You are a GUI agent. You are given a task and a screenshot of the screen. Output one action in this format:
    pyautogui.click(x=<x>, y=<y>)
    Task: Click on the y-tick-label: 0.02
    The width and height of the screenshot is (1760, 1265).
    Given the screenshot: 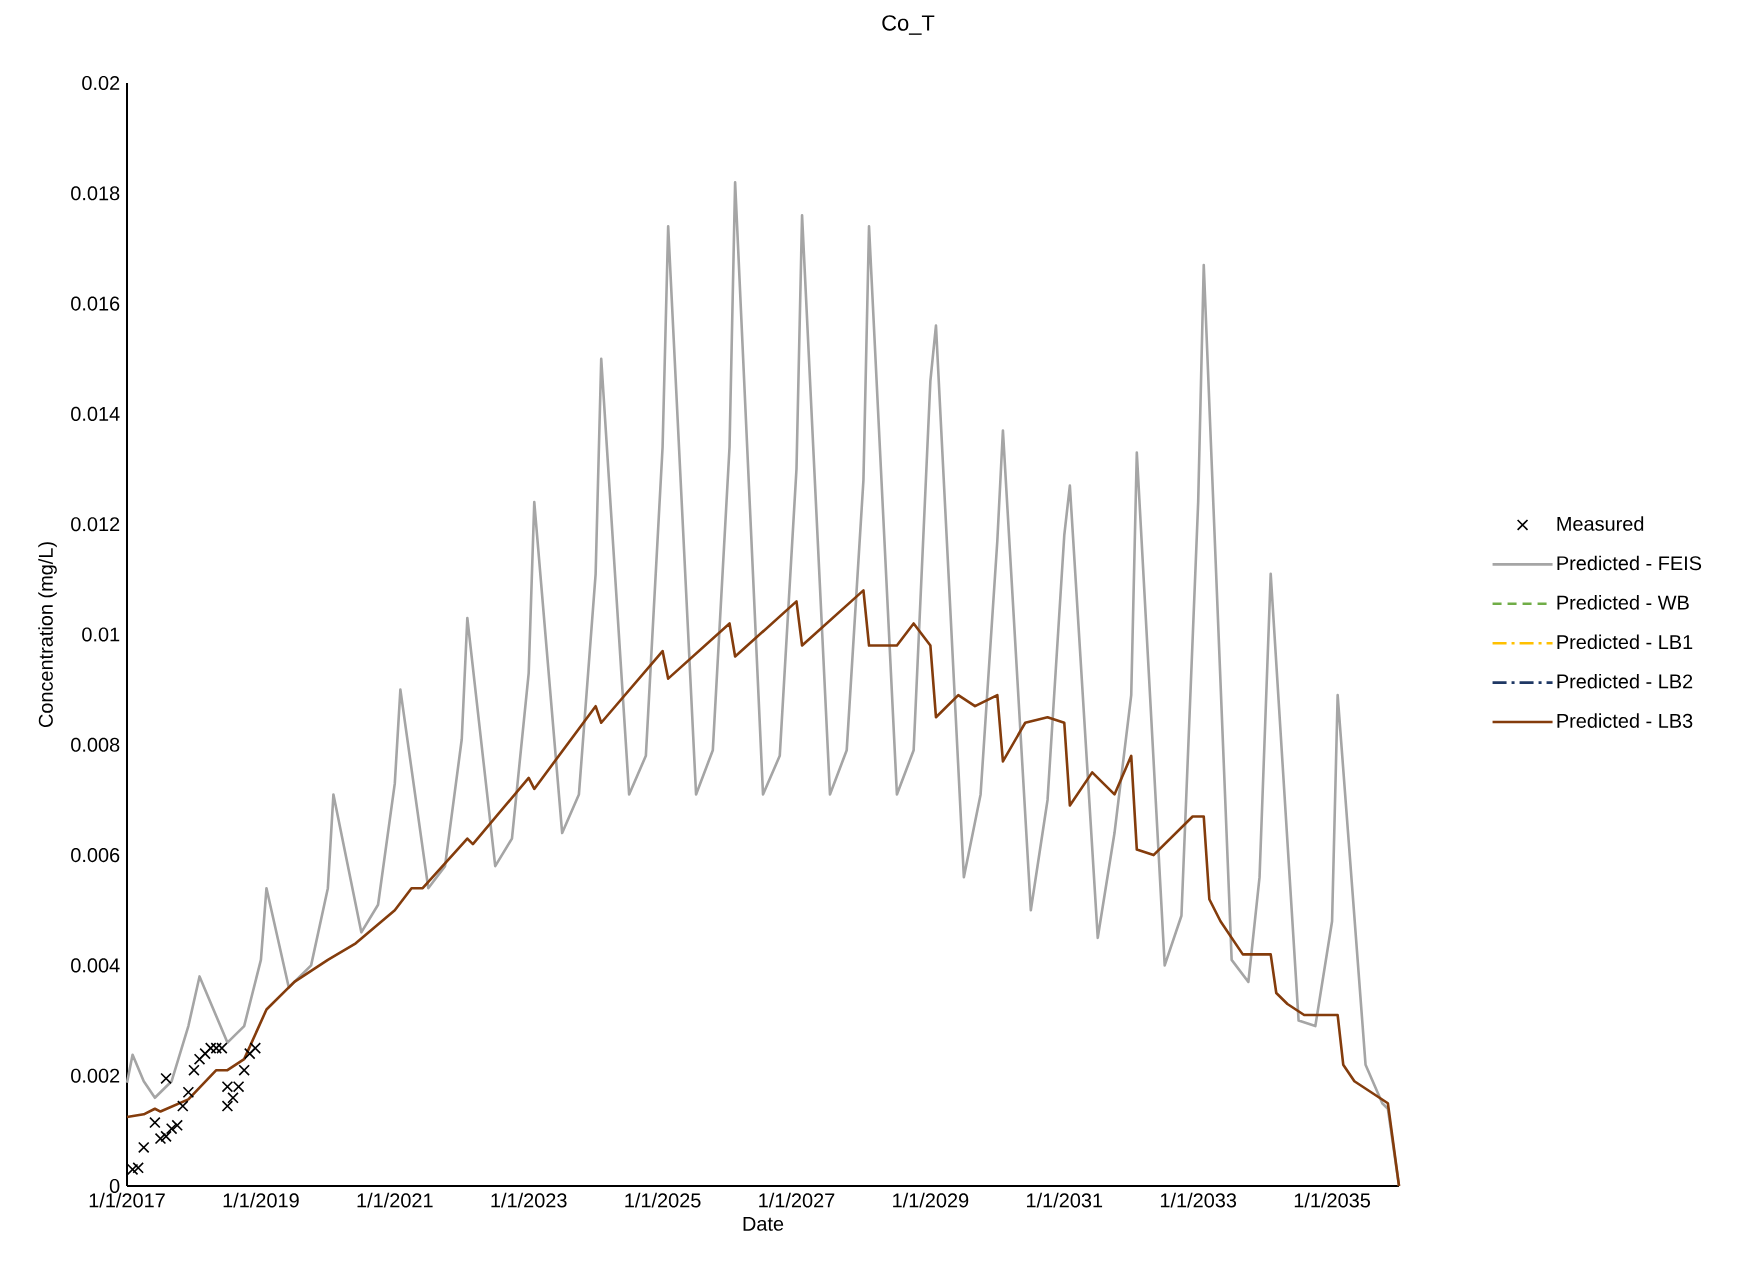 What is the action you would take?
    pyautogui.click(x=101, y=83)
    